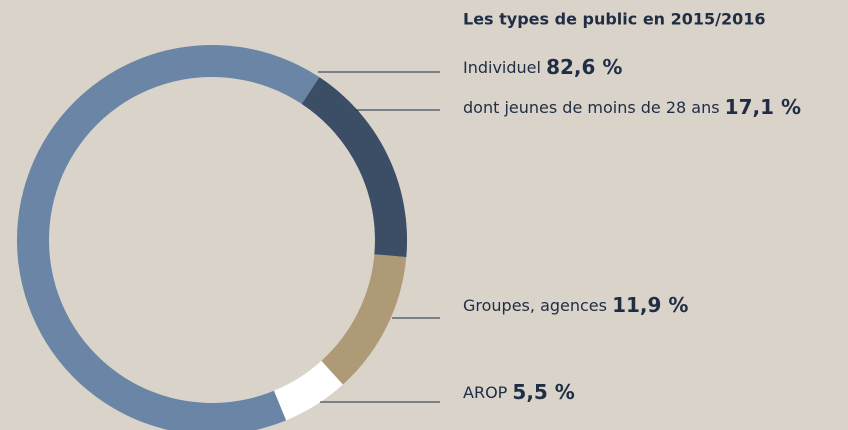 Image resolution: width=848 pixels, height=430 pixels. Describe the element at coordinates (543, 392) in the screenshot. I see `value-label: 5,5 %` at that location.